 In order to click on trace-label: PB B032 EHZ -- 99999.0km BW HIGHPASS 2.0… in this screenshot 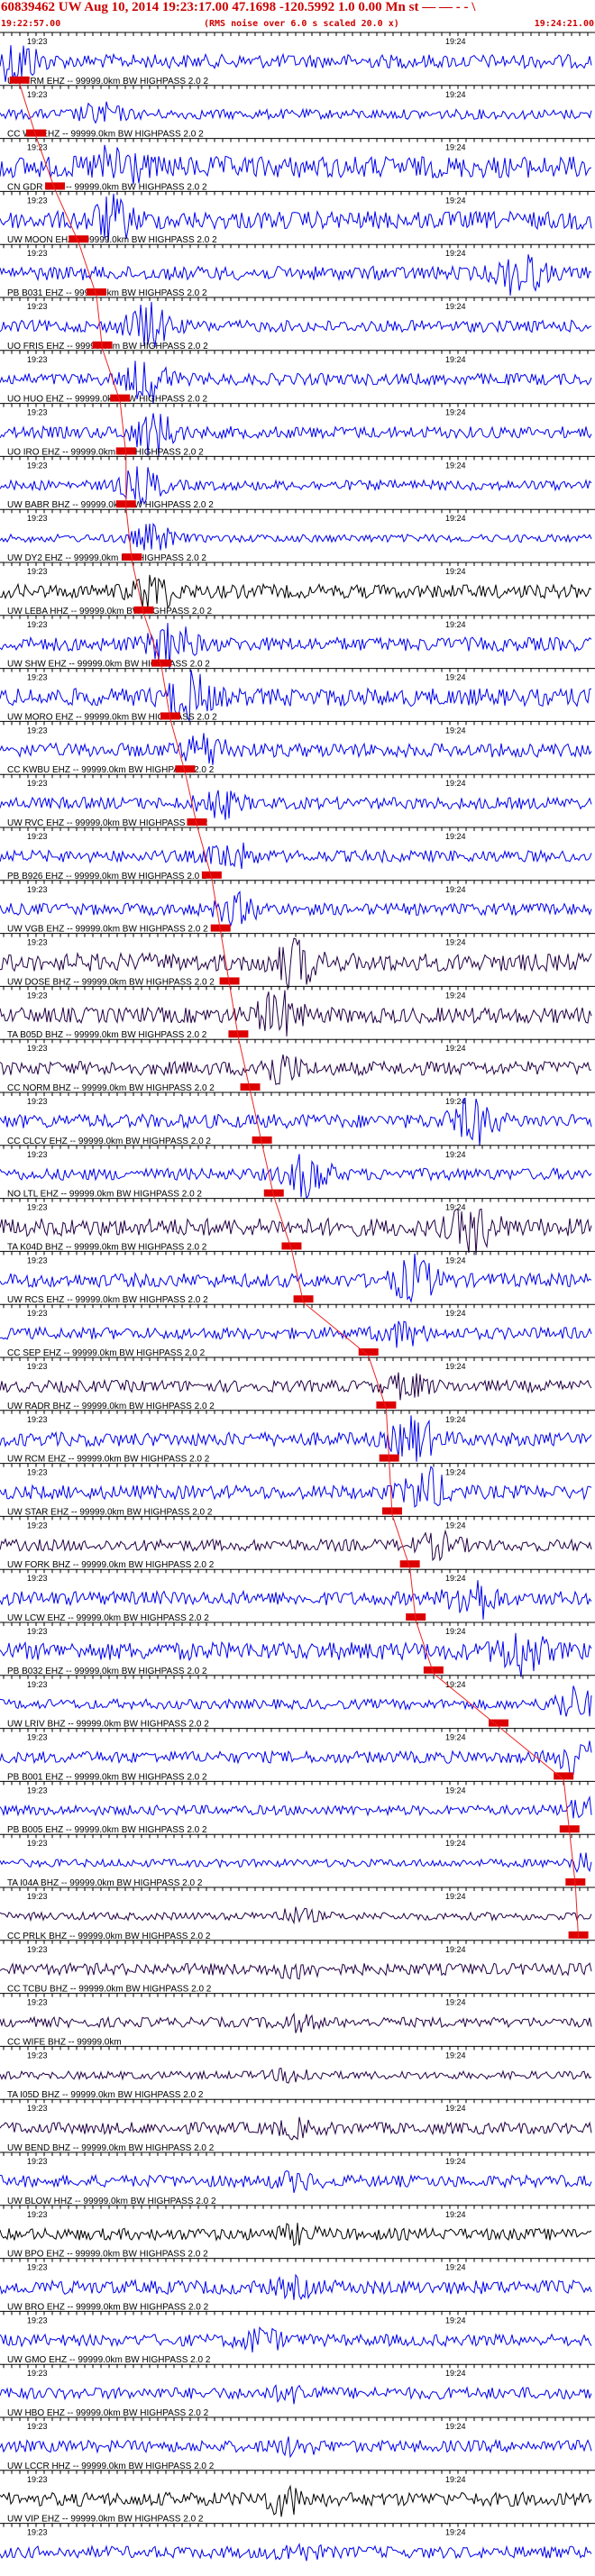, I will do `click(107, 1671)`.